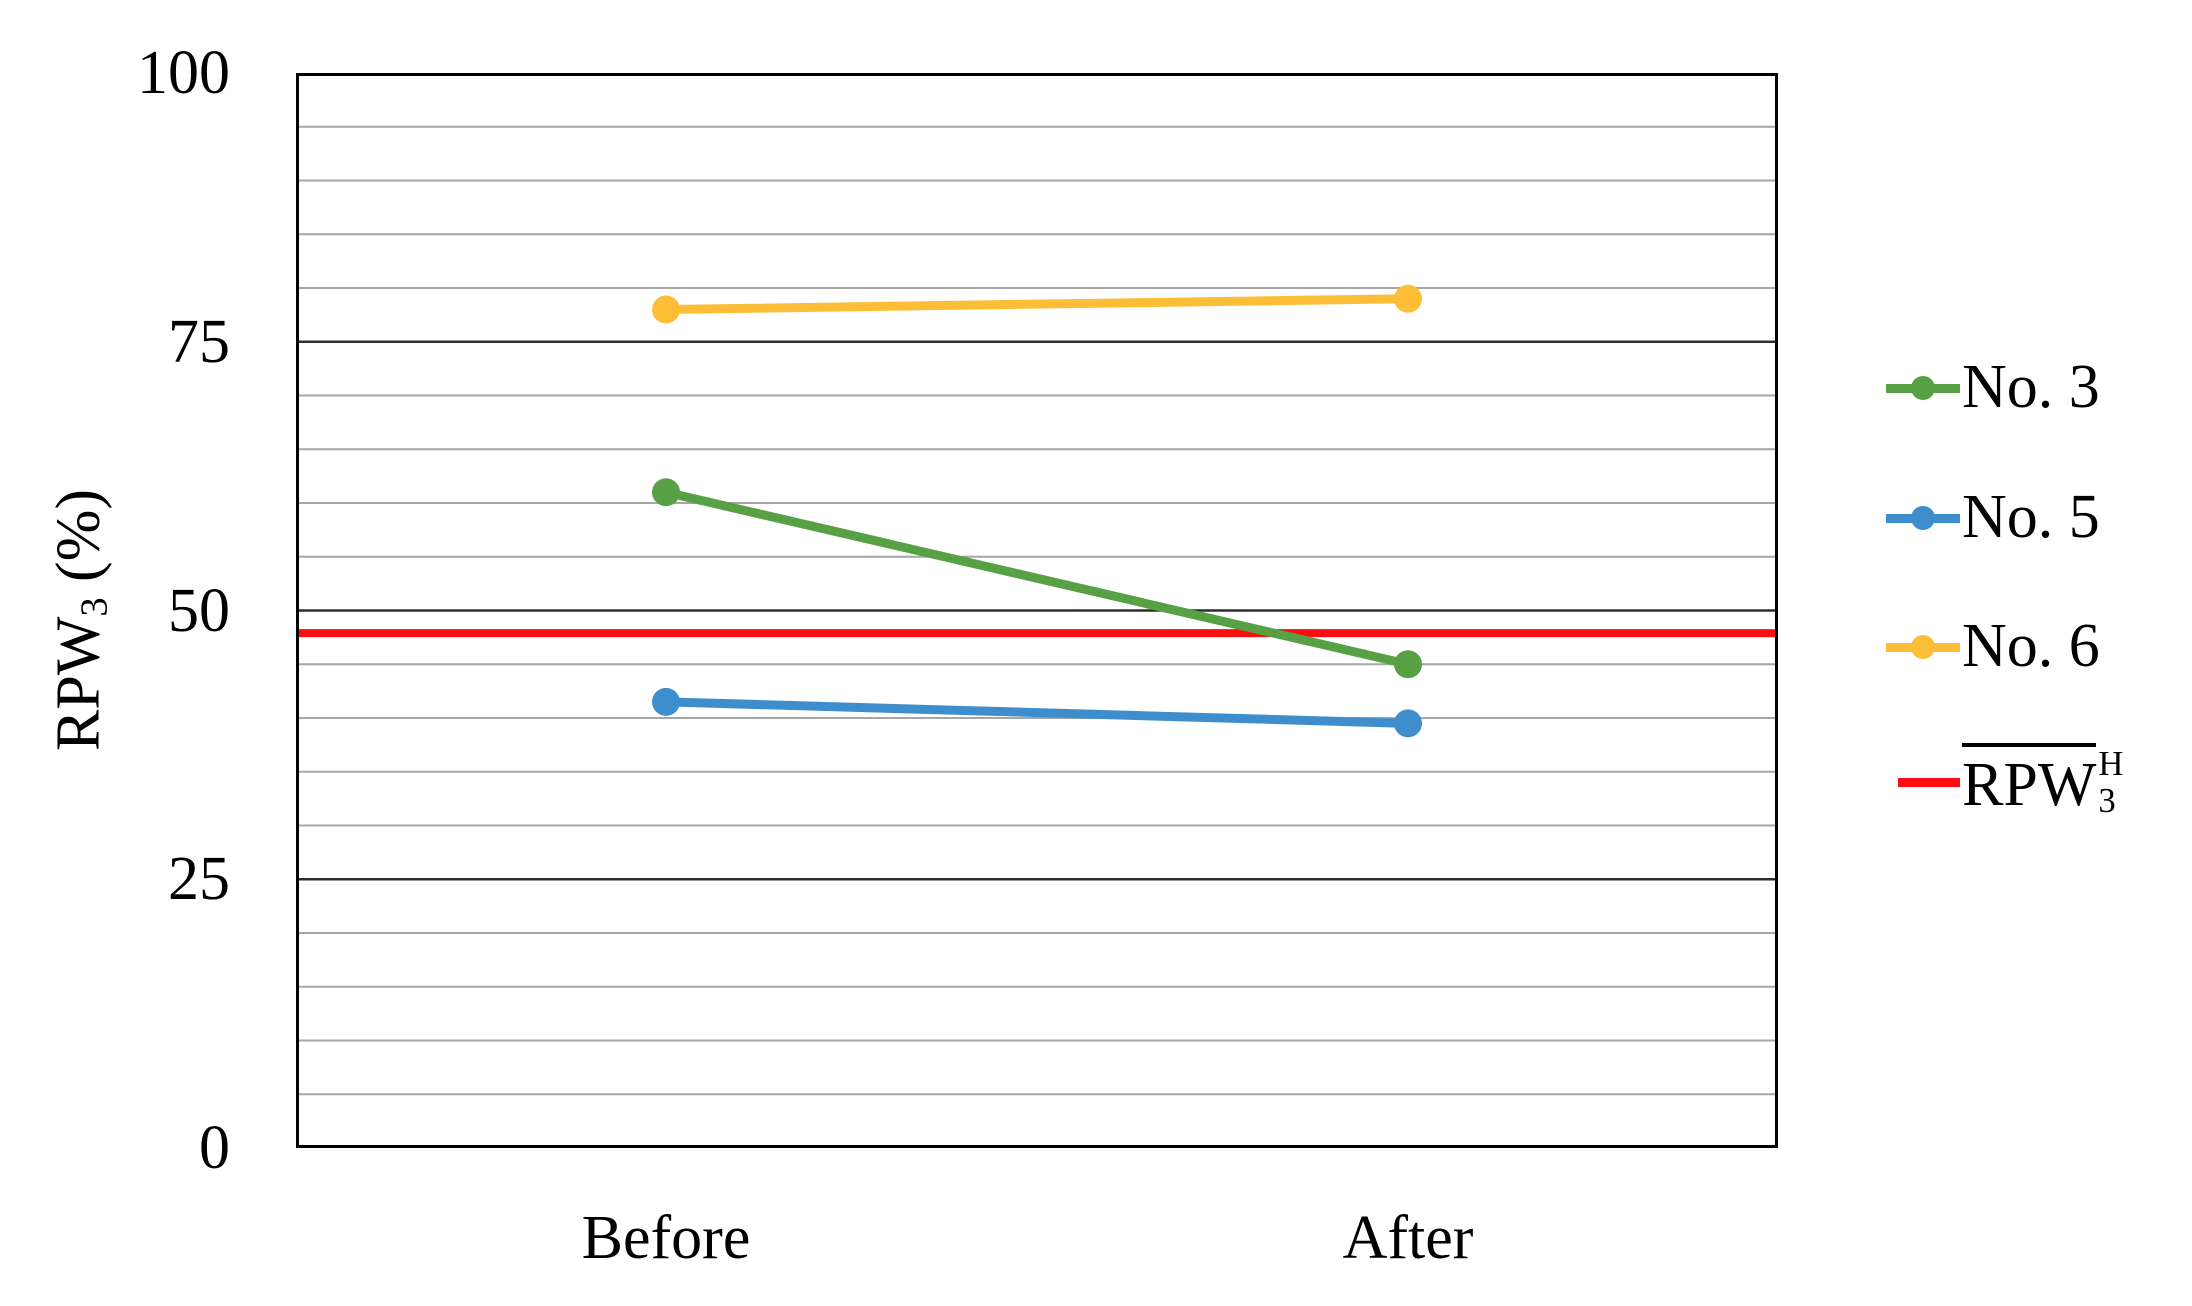 The width and height of the screenshot is (2192, 1306). What do you see at coordinates (666, 701) in the screenshot?
I see `data-point-no-5-before` at bounding box center [666, 701].